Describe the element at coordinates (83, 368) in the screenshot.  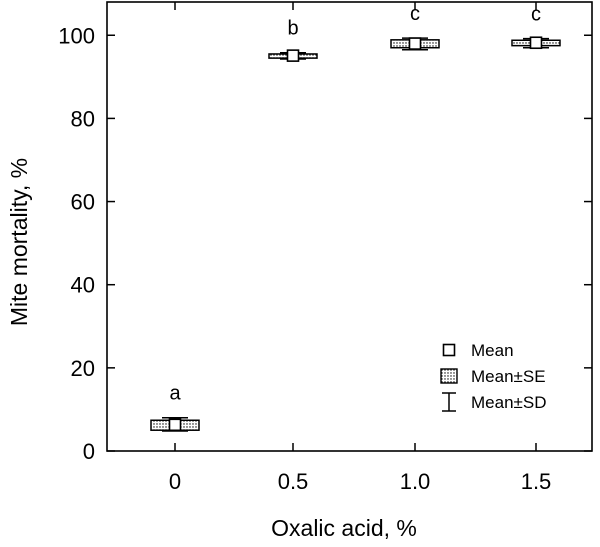
I see `y-tick-label: 20` at that location.